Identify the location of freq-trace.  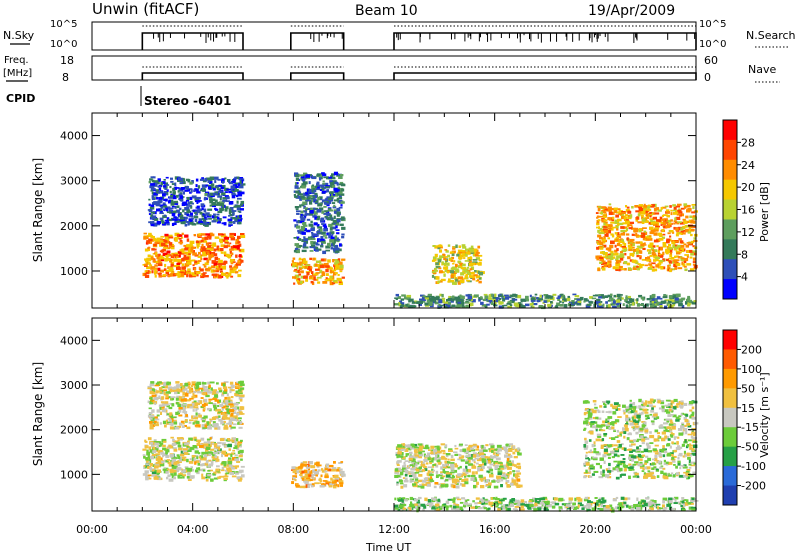
(317, 76).